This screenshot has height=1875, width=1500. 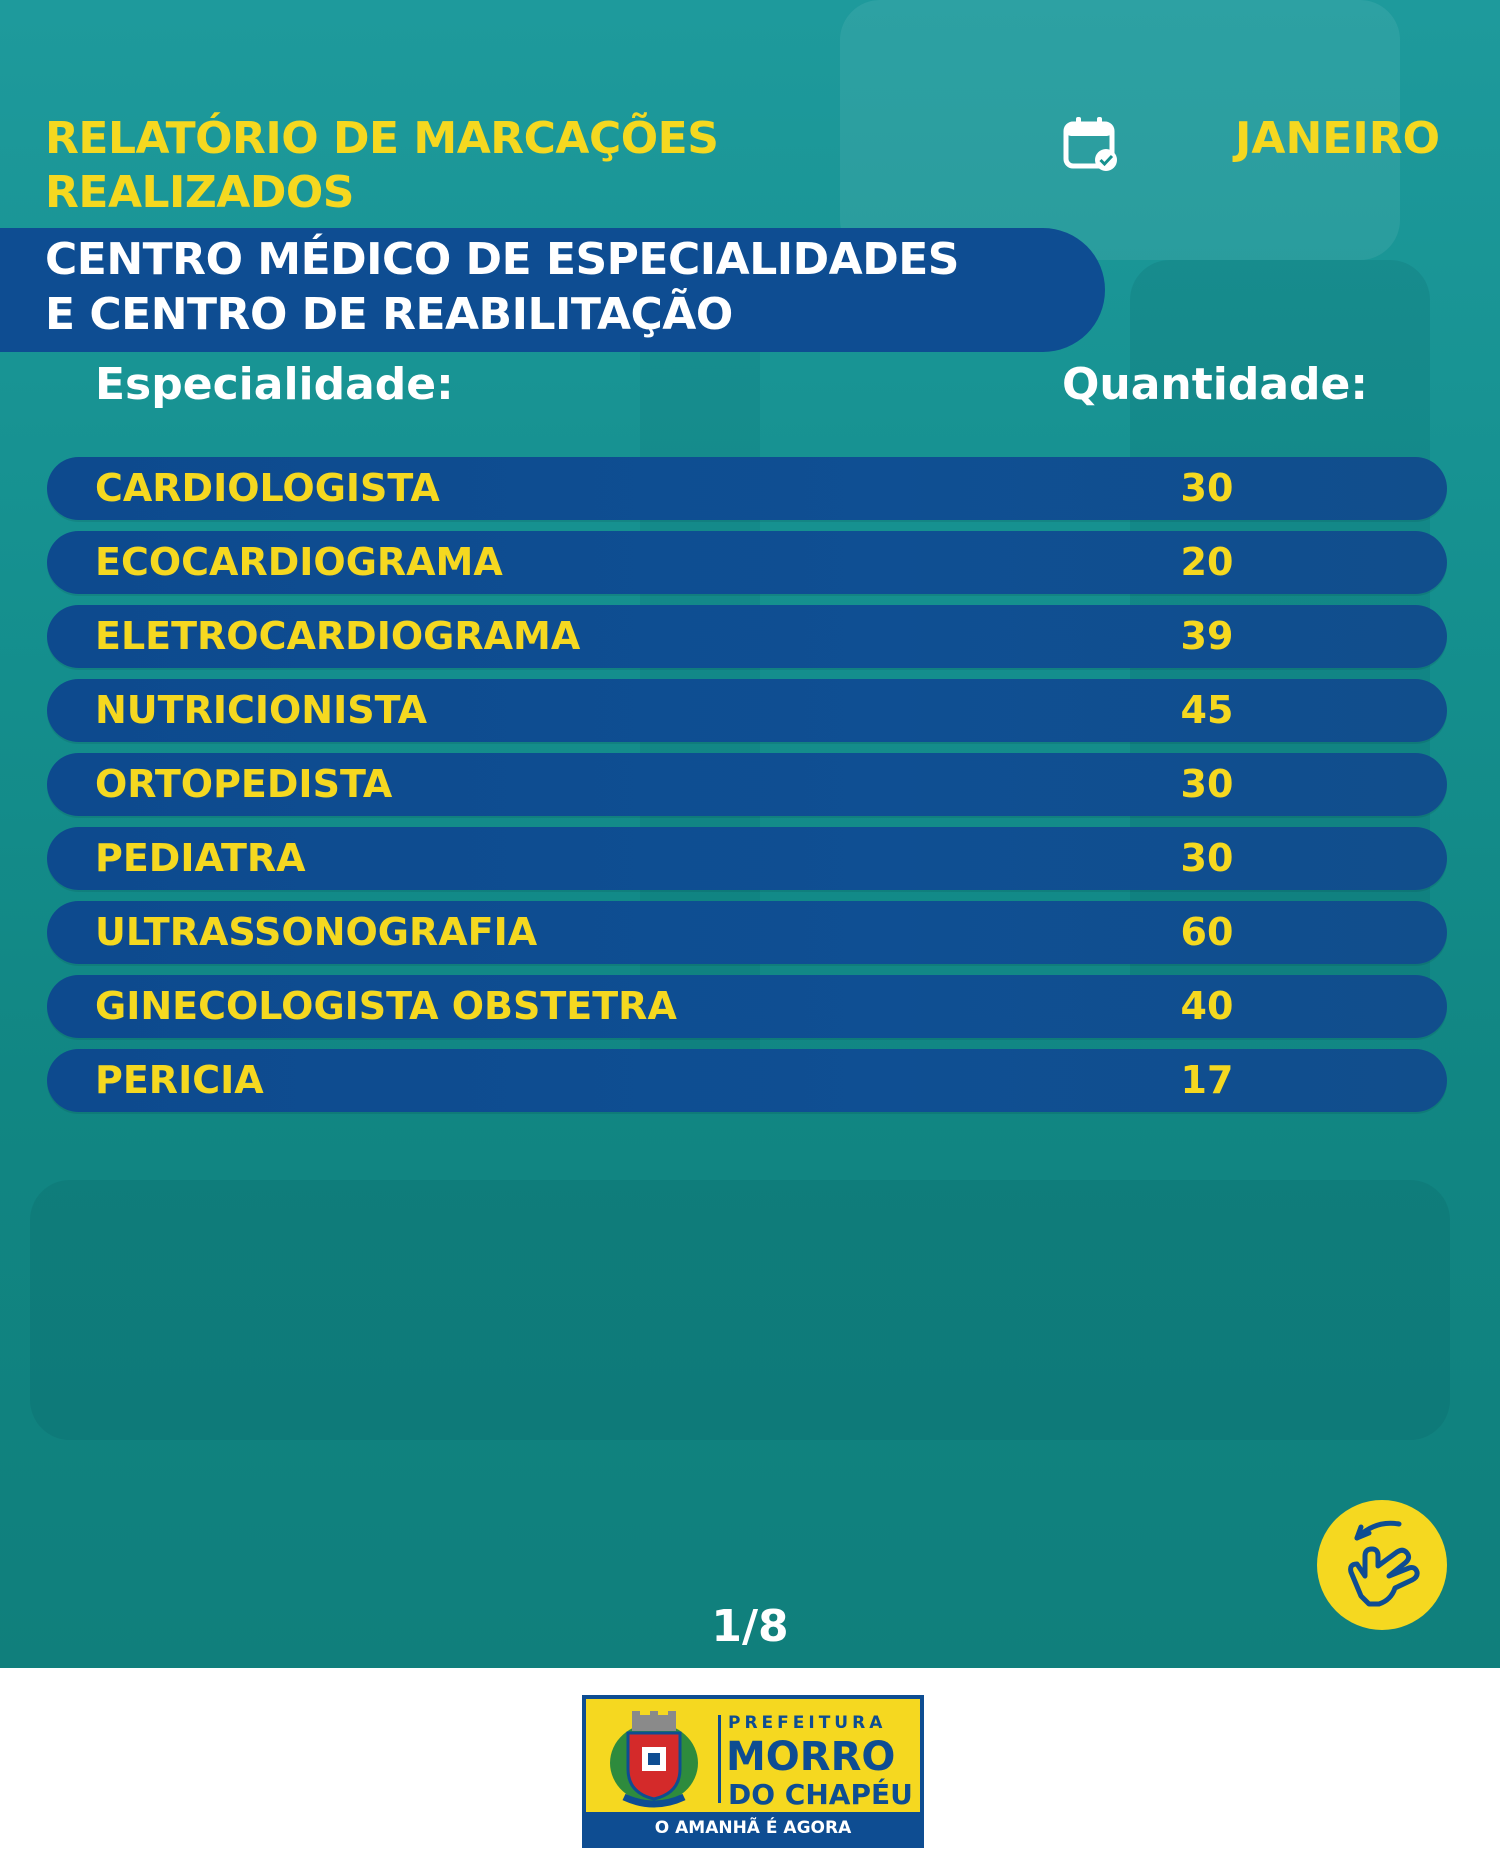 I want to click on row-specialty: CARDIOLOGISTA, so click(x=267, y=488).